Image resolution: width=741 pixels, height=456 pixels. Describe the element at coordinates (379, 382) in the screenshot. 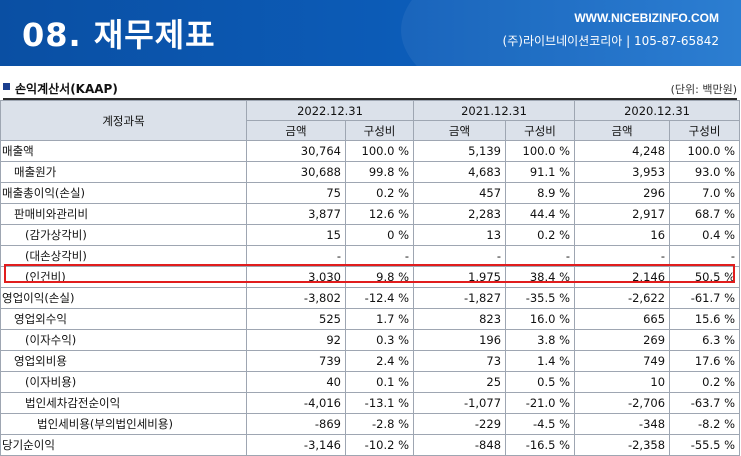

I see `ratio-cell: 0.1 %` at that location.